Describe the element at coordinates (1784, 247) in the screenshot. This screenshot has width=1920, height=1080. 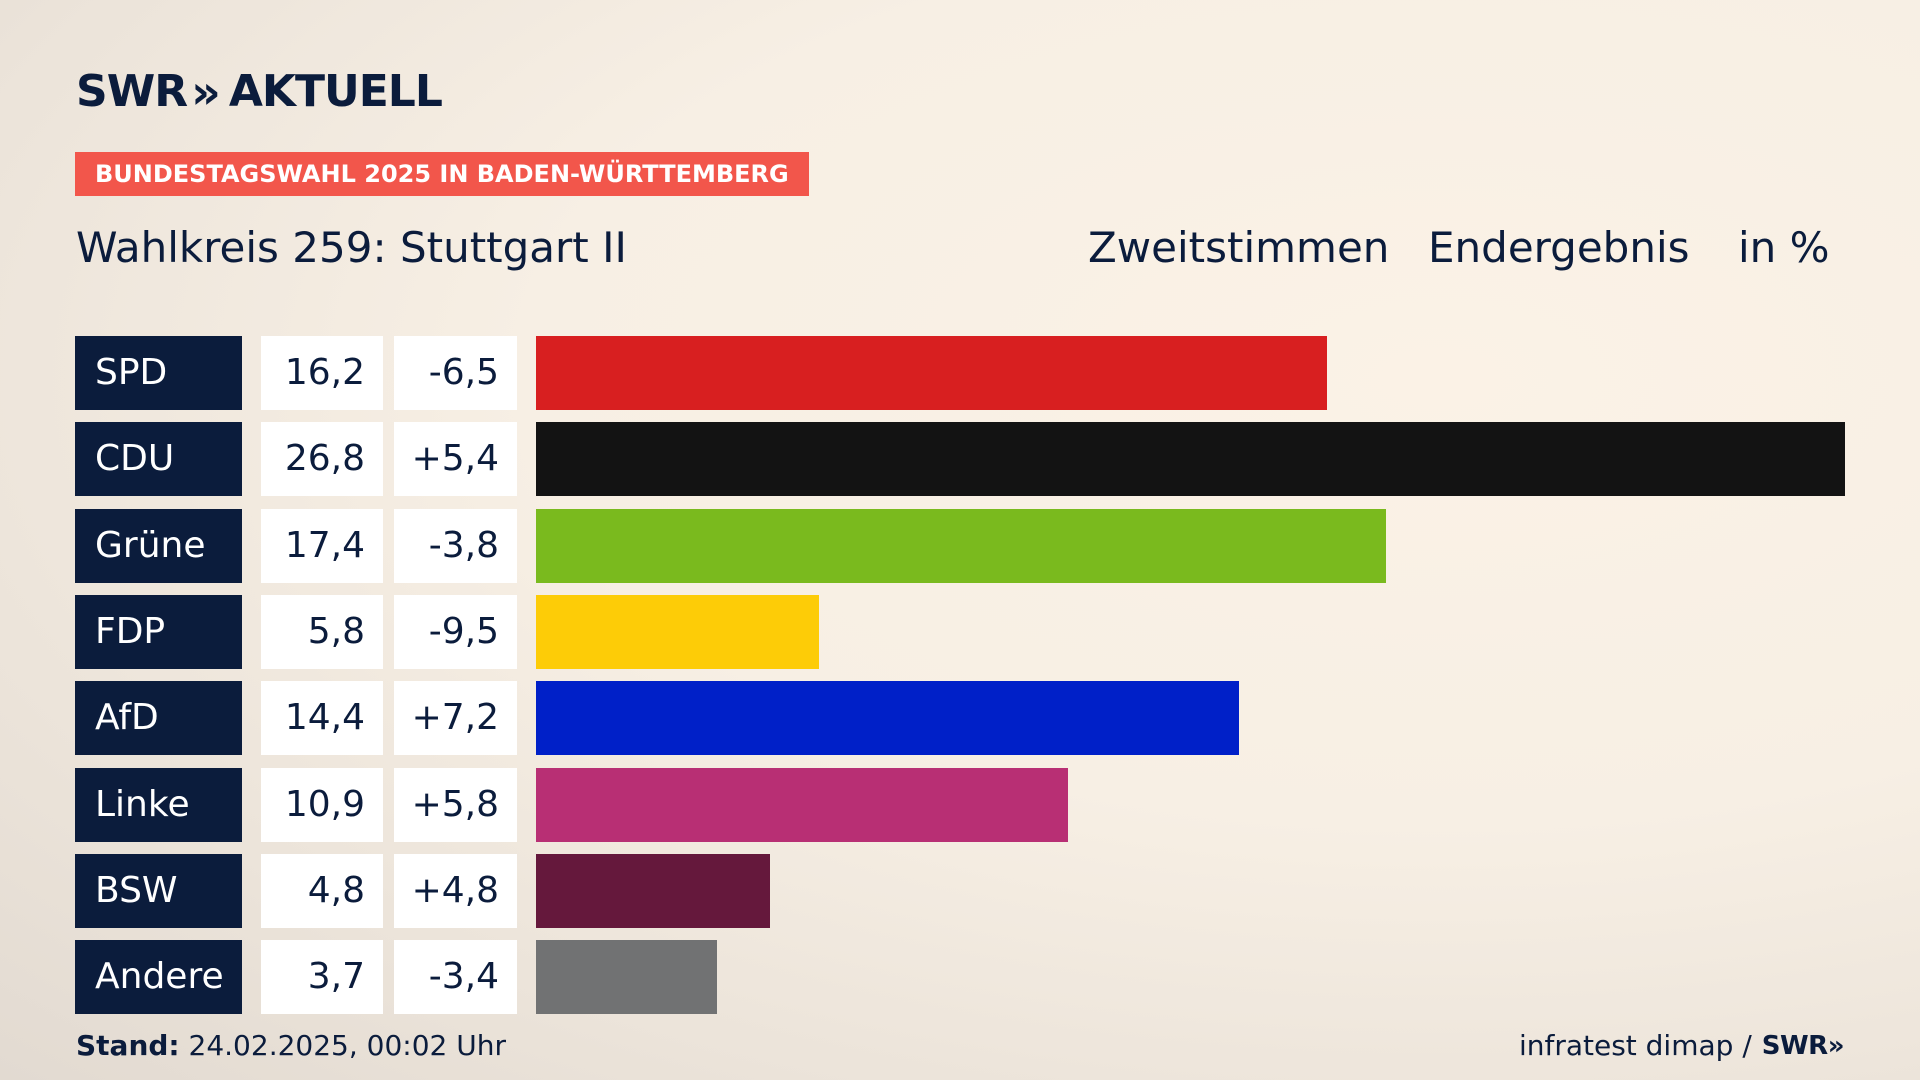
I see `unit-label: in %` at that location.